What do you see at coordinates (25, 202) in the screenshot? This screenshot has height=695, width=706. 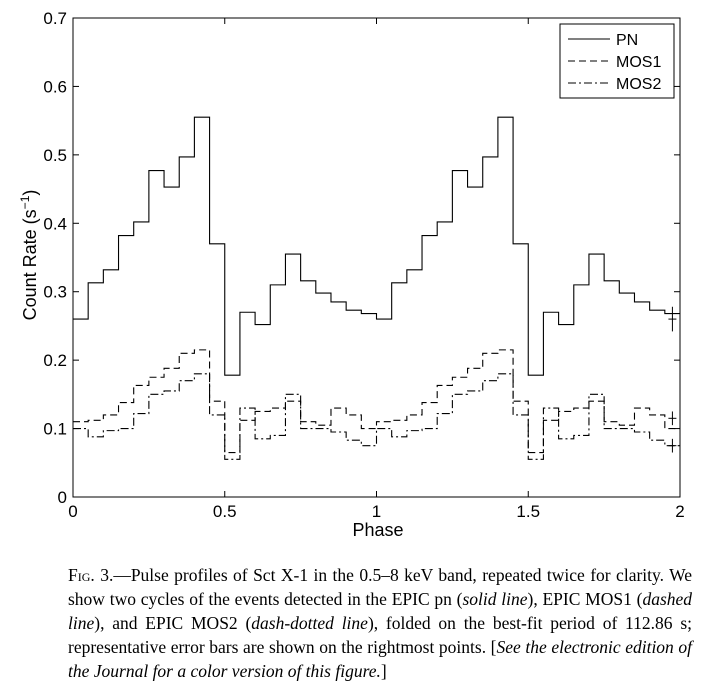 I see `y-axis-label-unit: −1` at bounding box center [25, 202].